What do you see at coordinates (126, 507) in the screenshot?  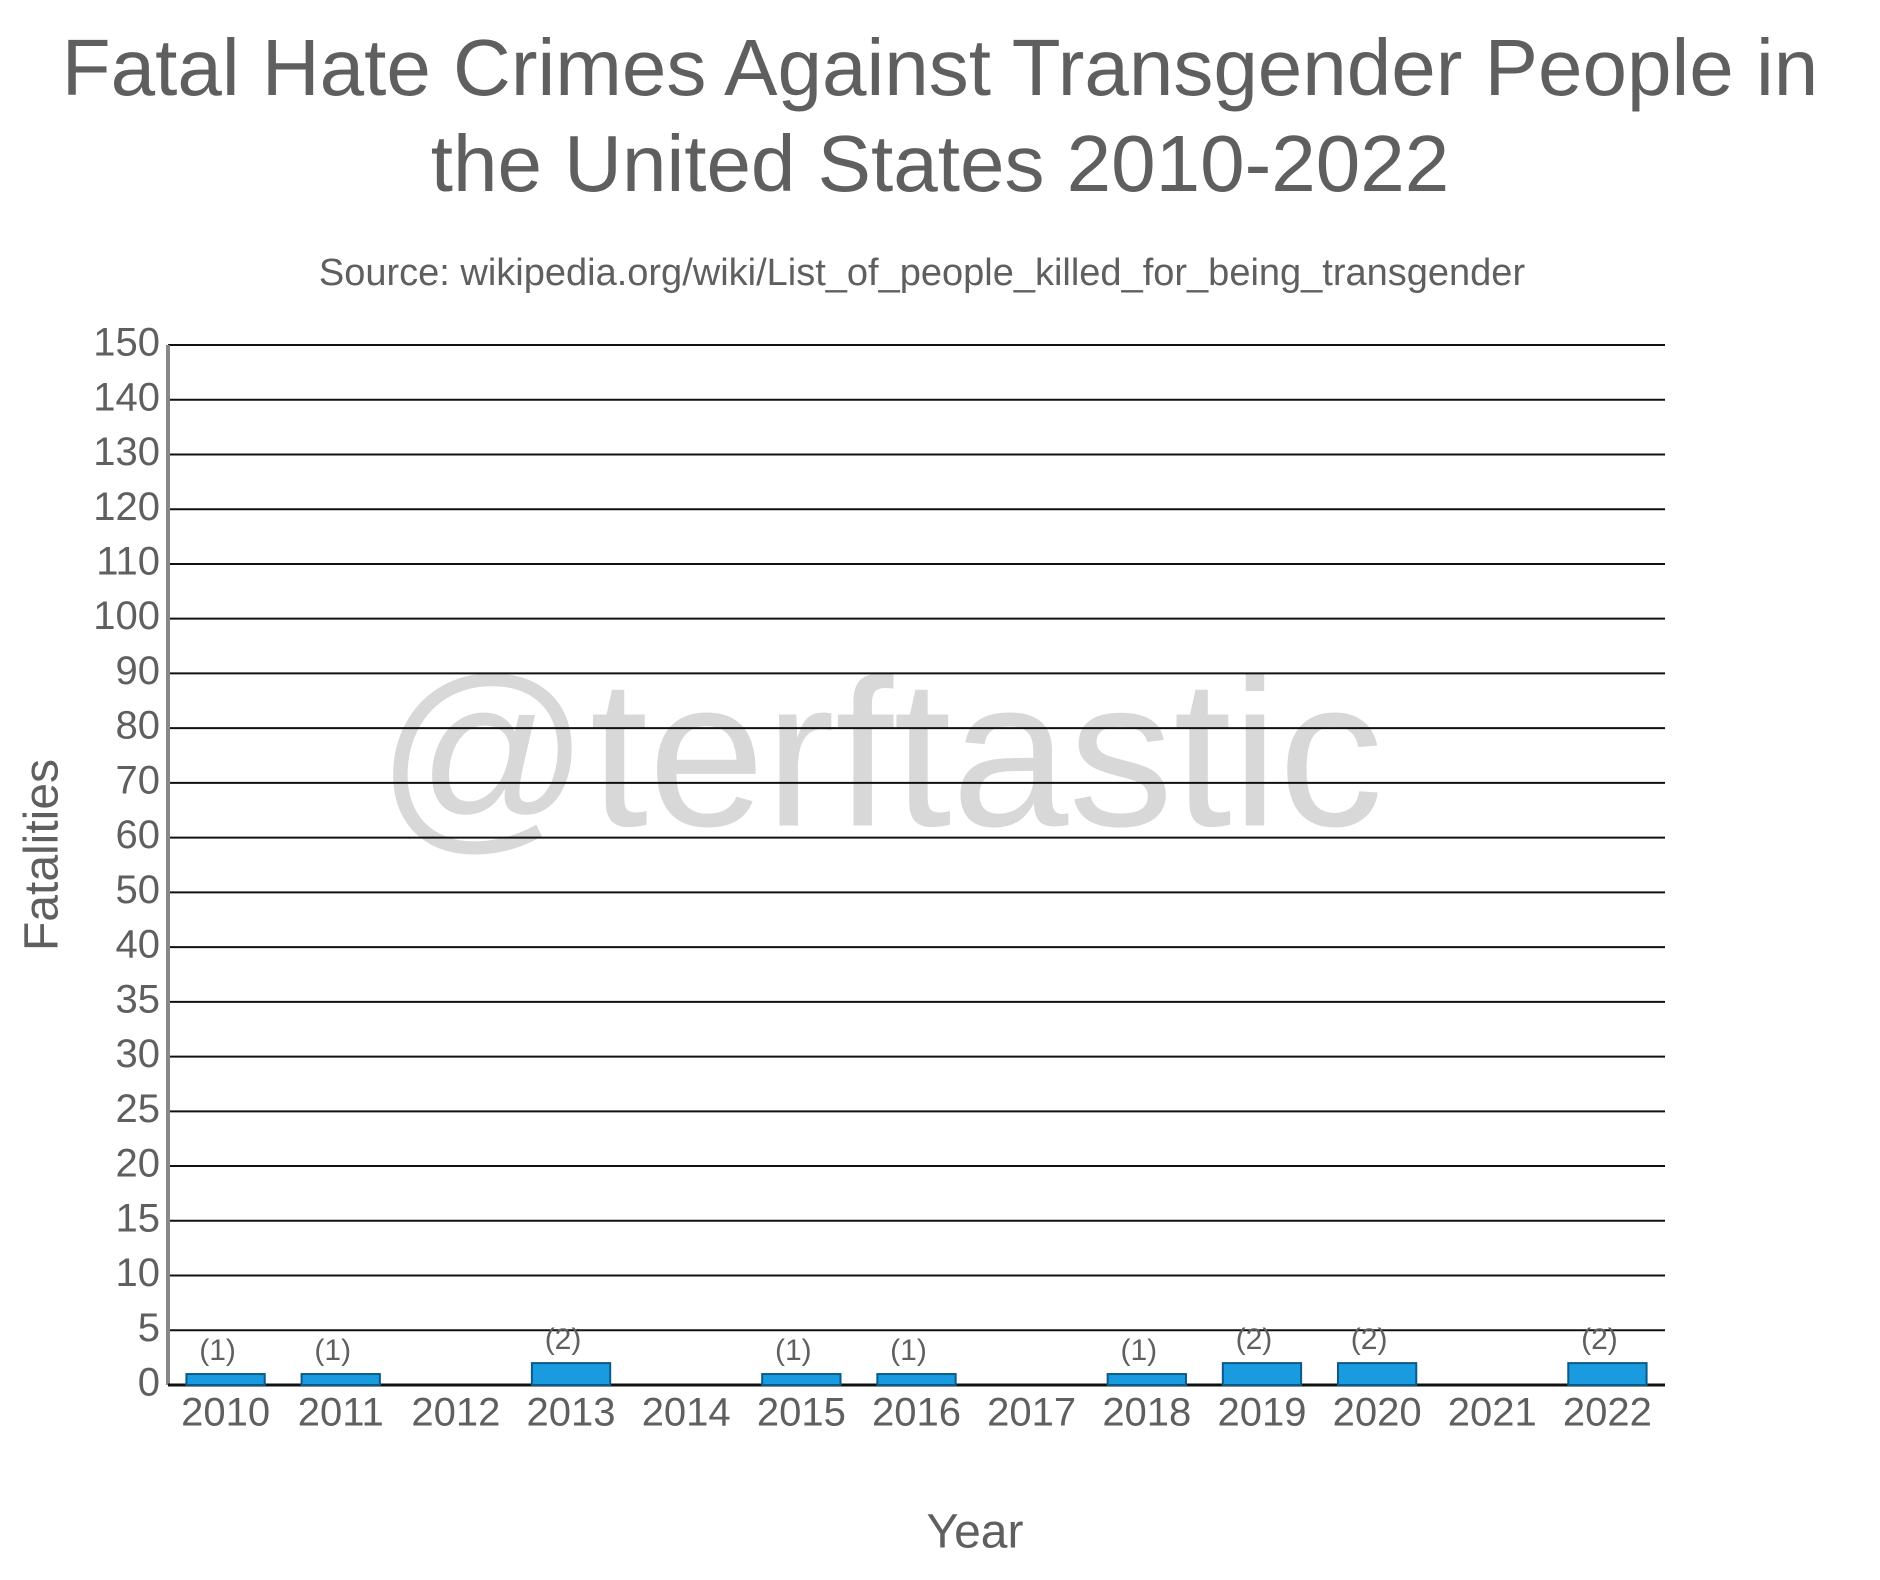 I see `y-tick-label: 120` at bounding box center [126, 507].